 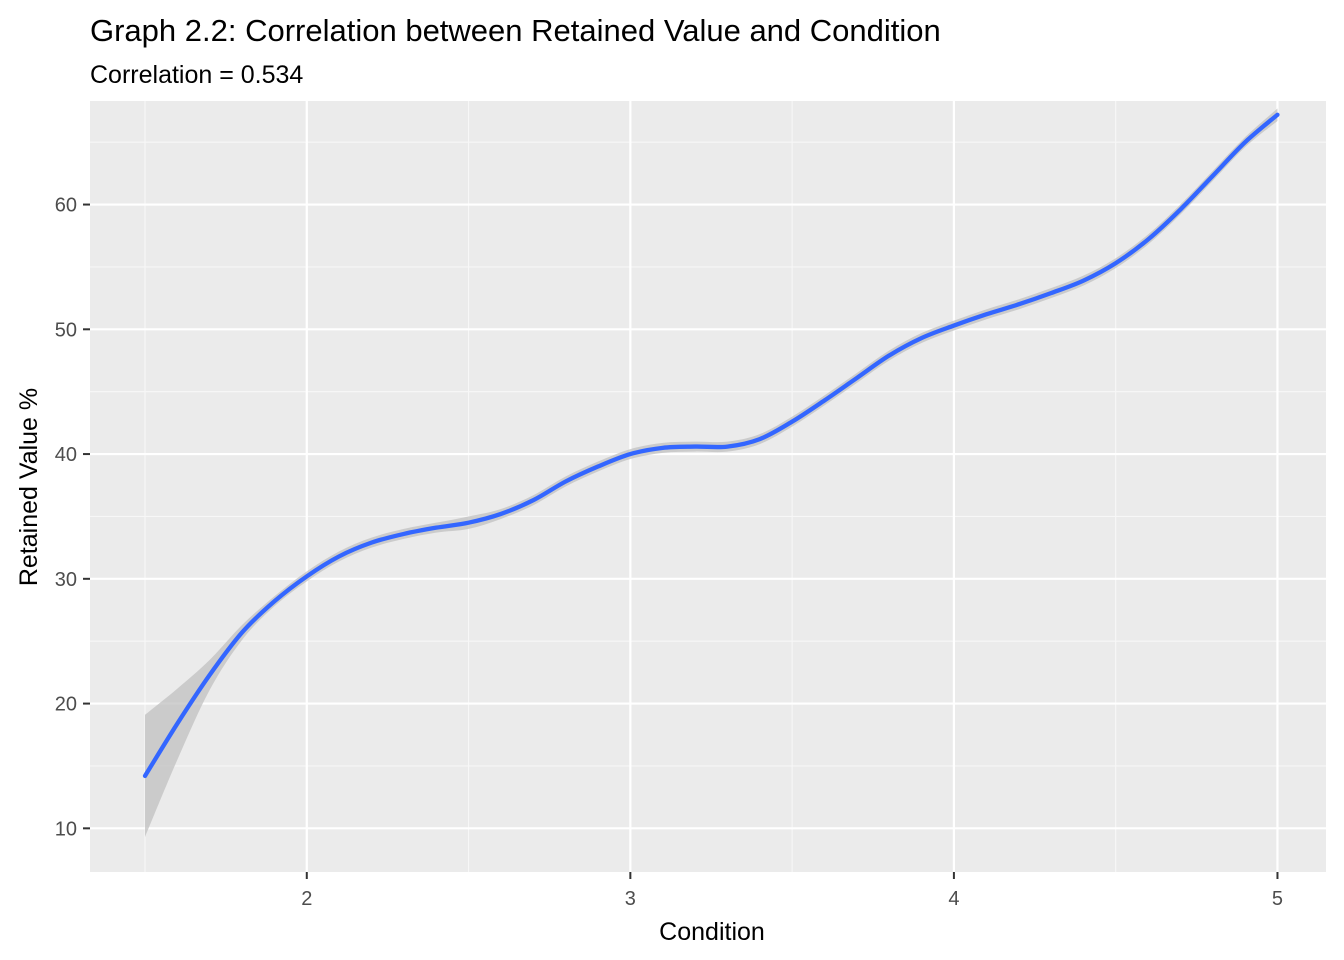 What do you see at coordinates (66, 455) in the screenshot?
I see `y-tick-label: 40` at bounding box center [66, 455].